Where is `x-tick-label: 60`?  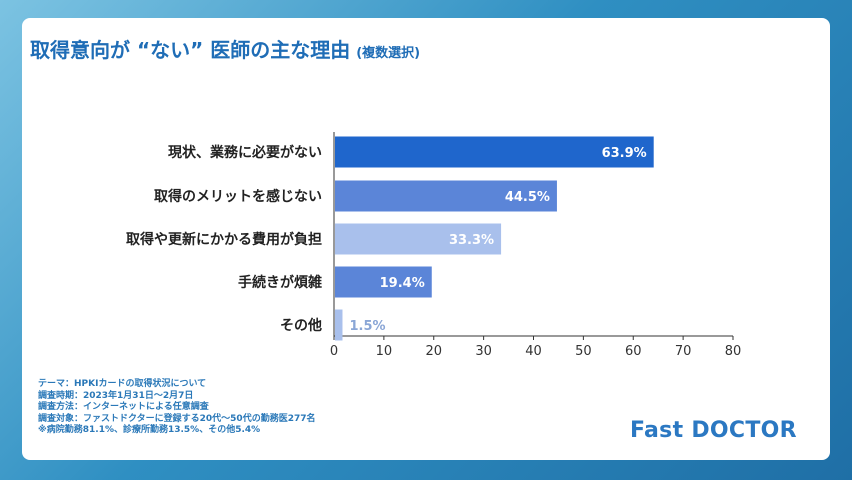 x-tick-label: 60 is located at coordinates (633, 351).